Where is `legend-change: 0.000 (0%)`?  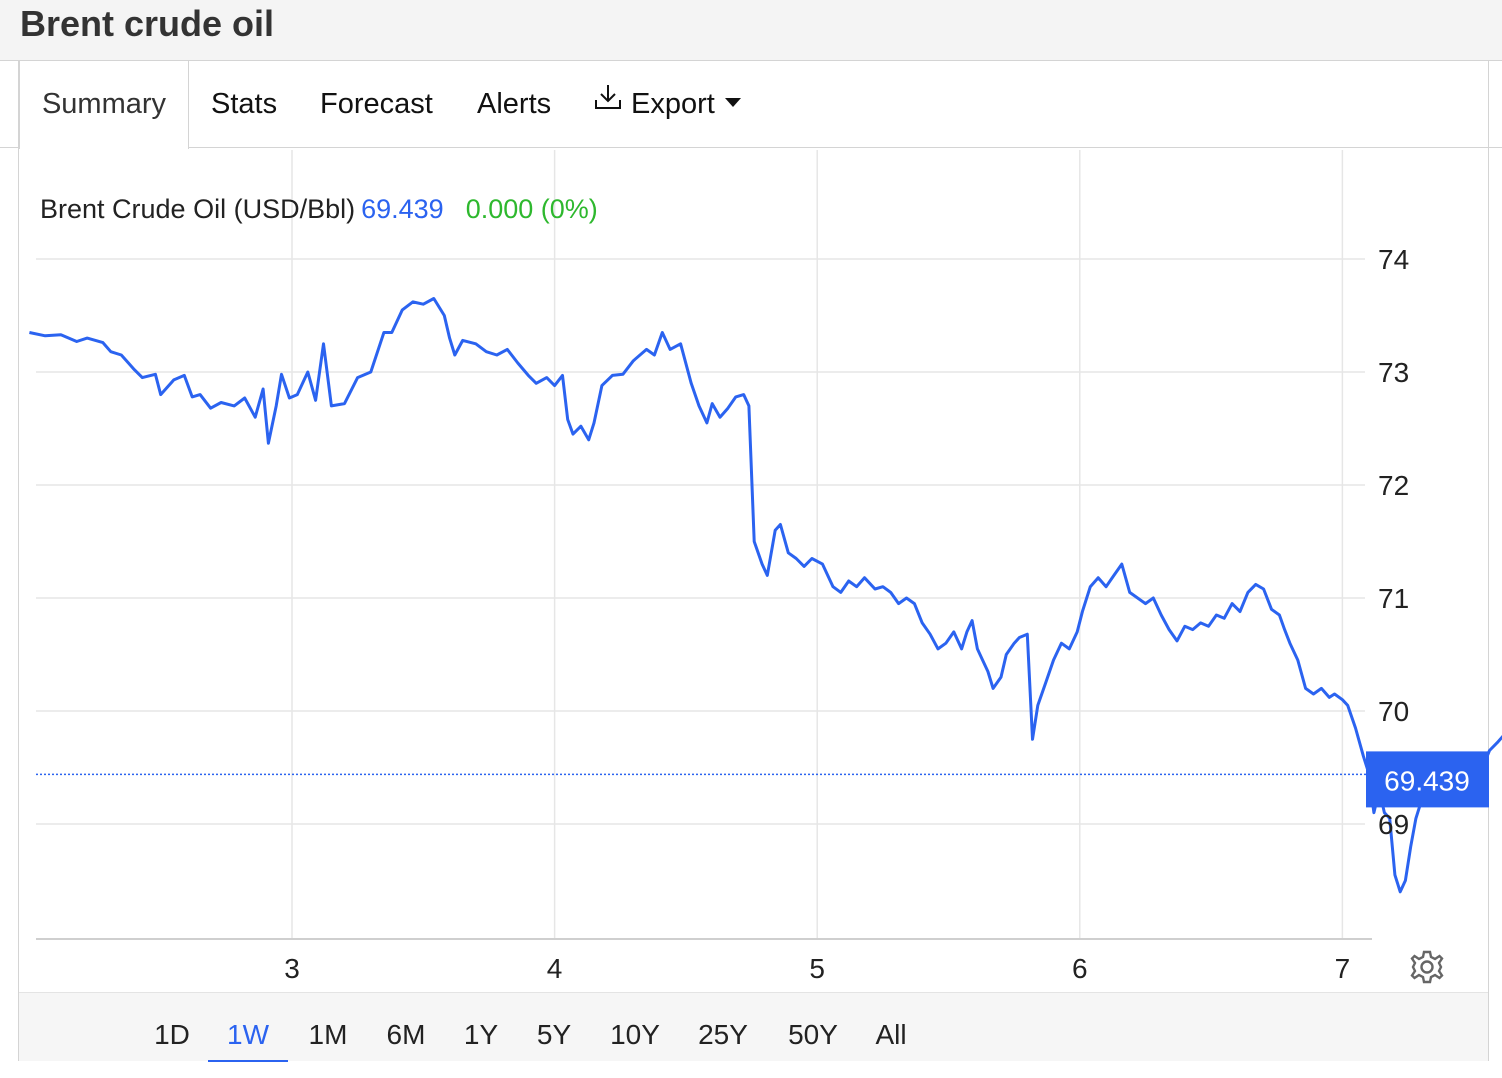 legend-change: 0.000 (0%) is located at coordinates (531, 209).